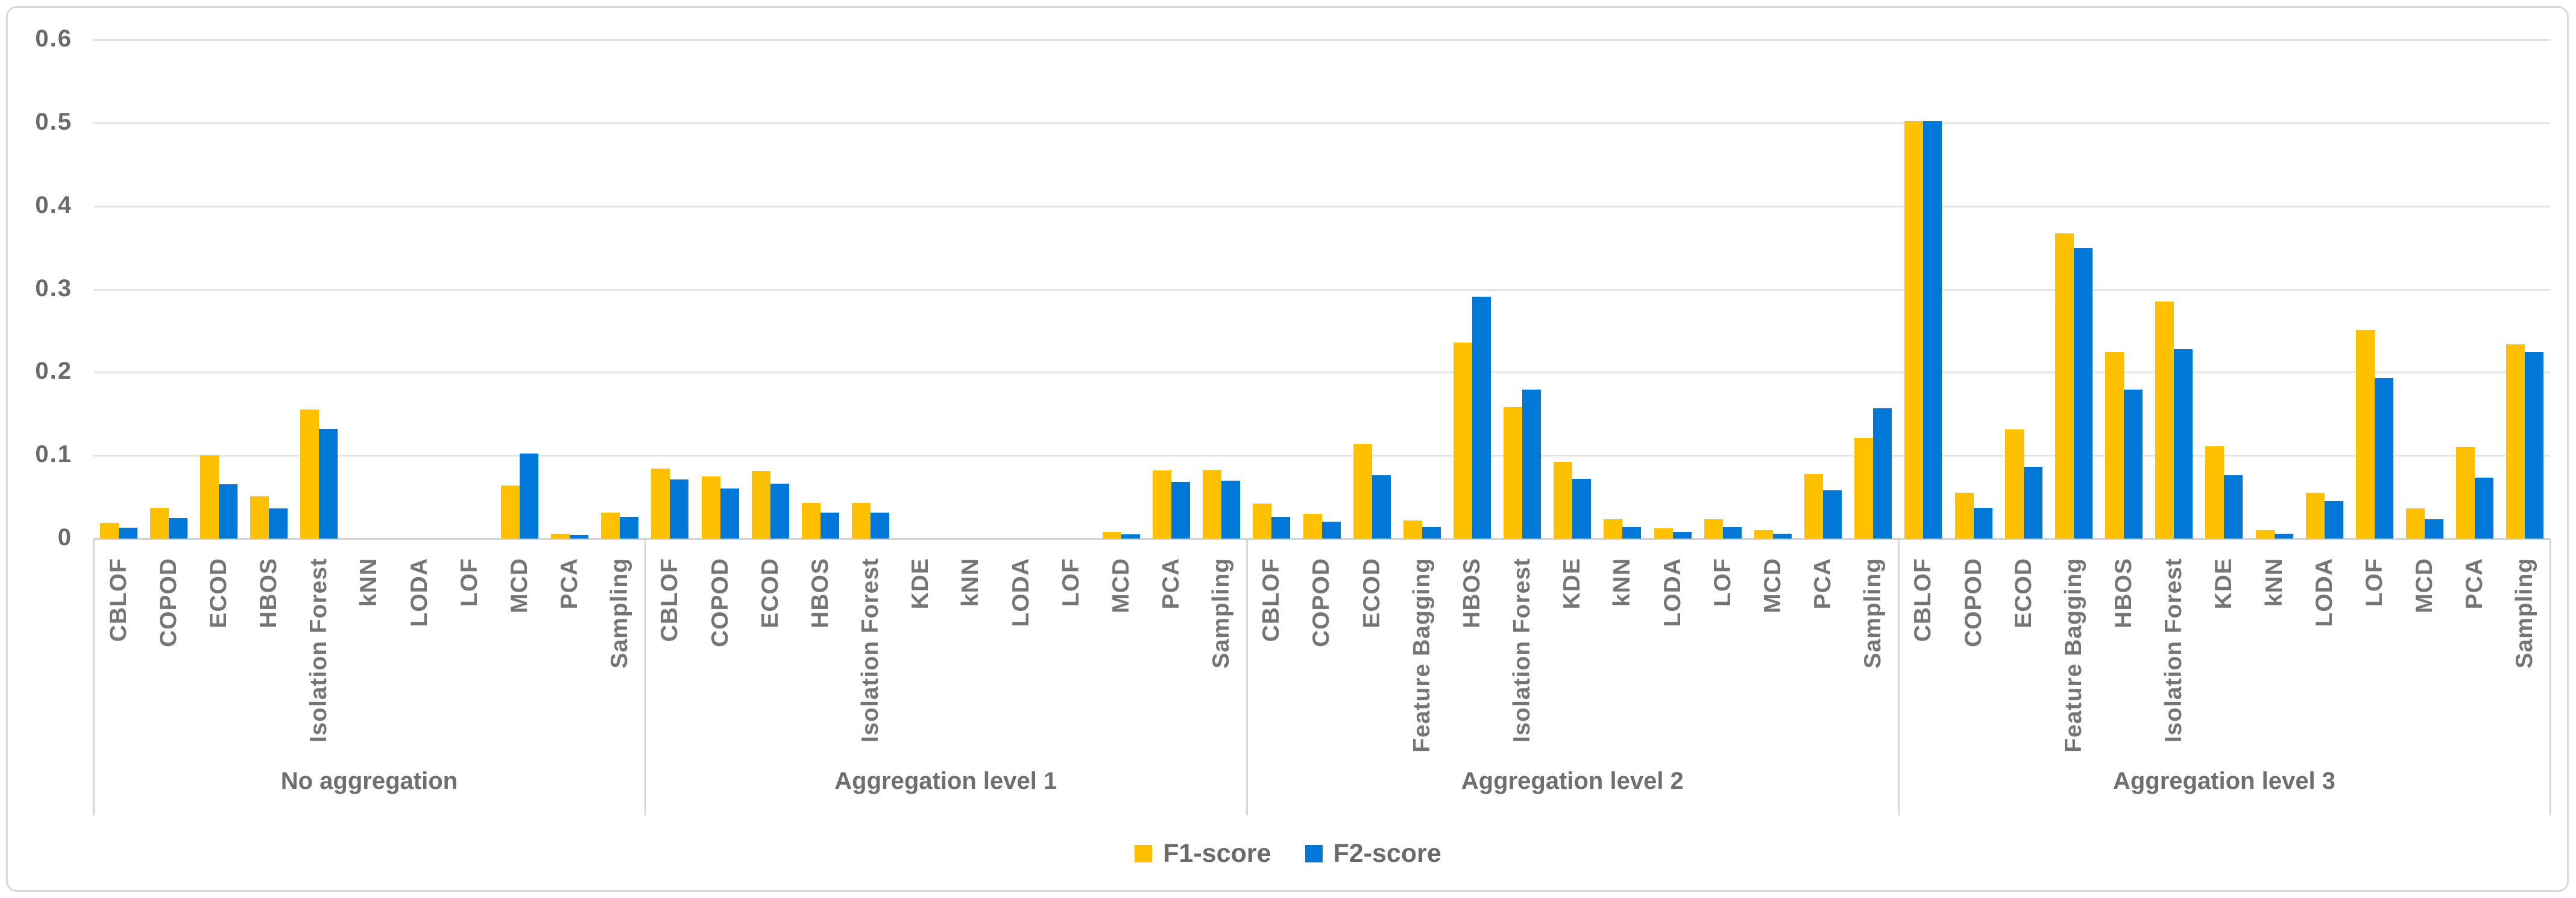 The image size is (2576, 898). What do you see at coordinates (1144, 853) in the screenshot?
I see `legend-swatch-f1` at bounding box center [1144, 853].